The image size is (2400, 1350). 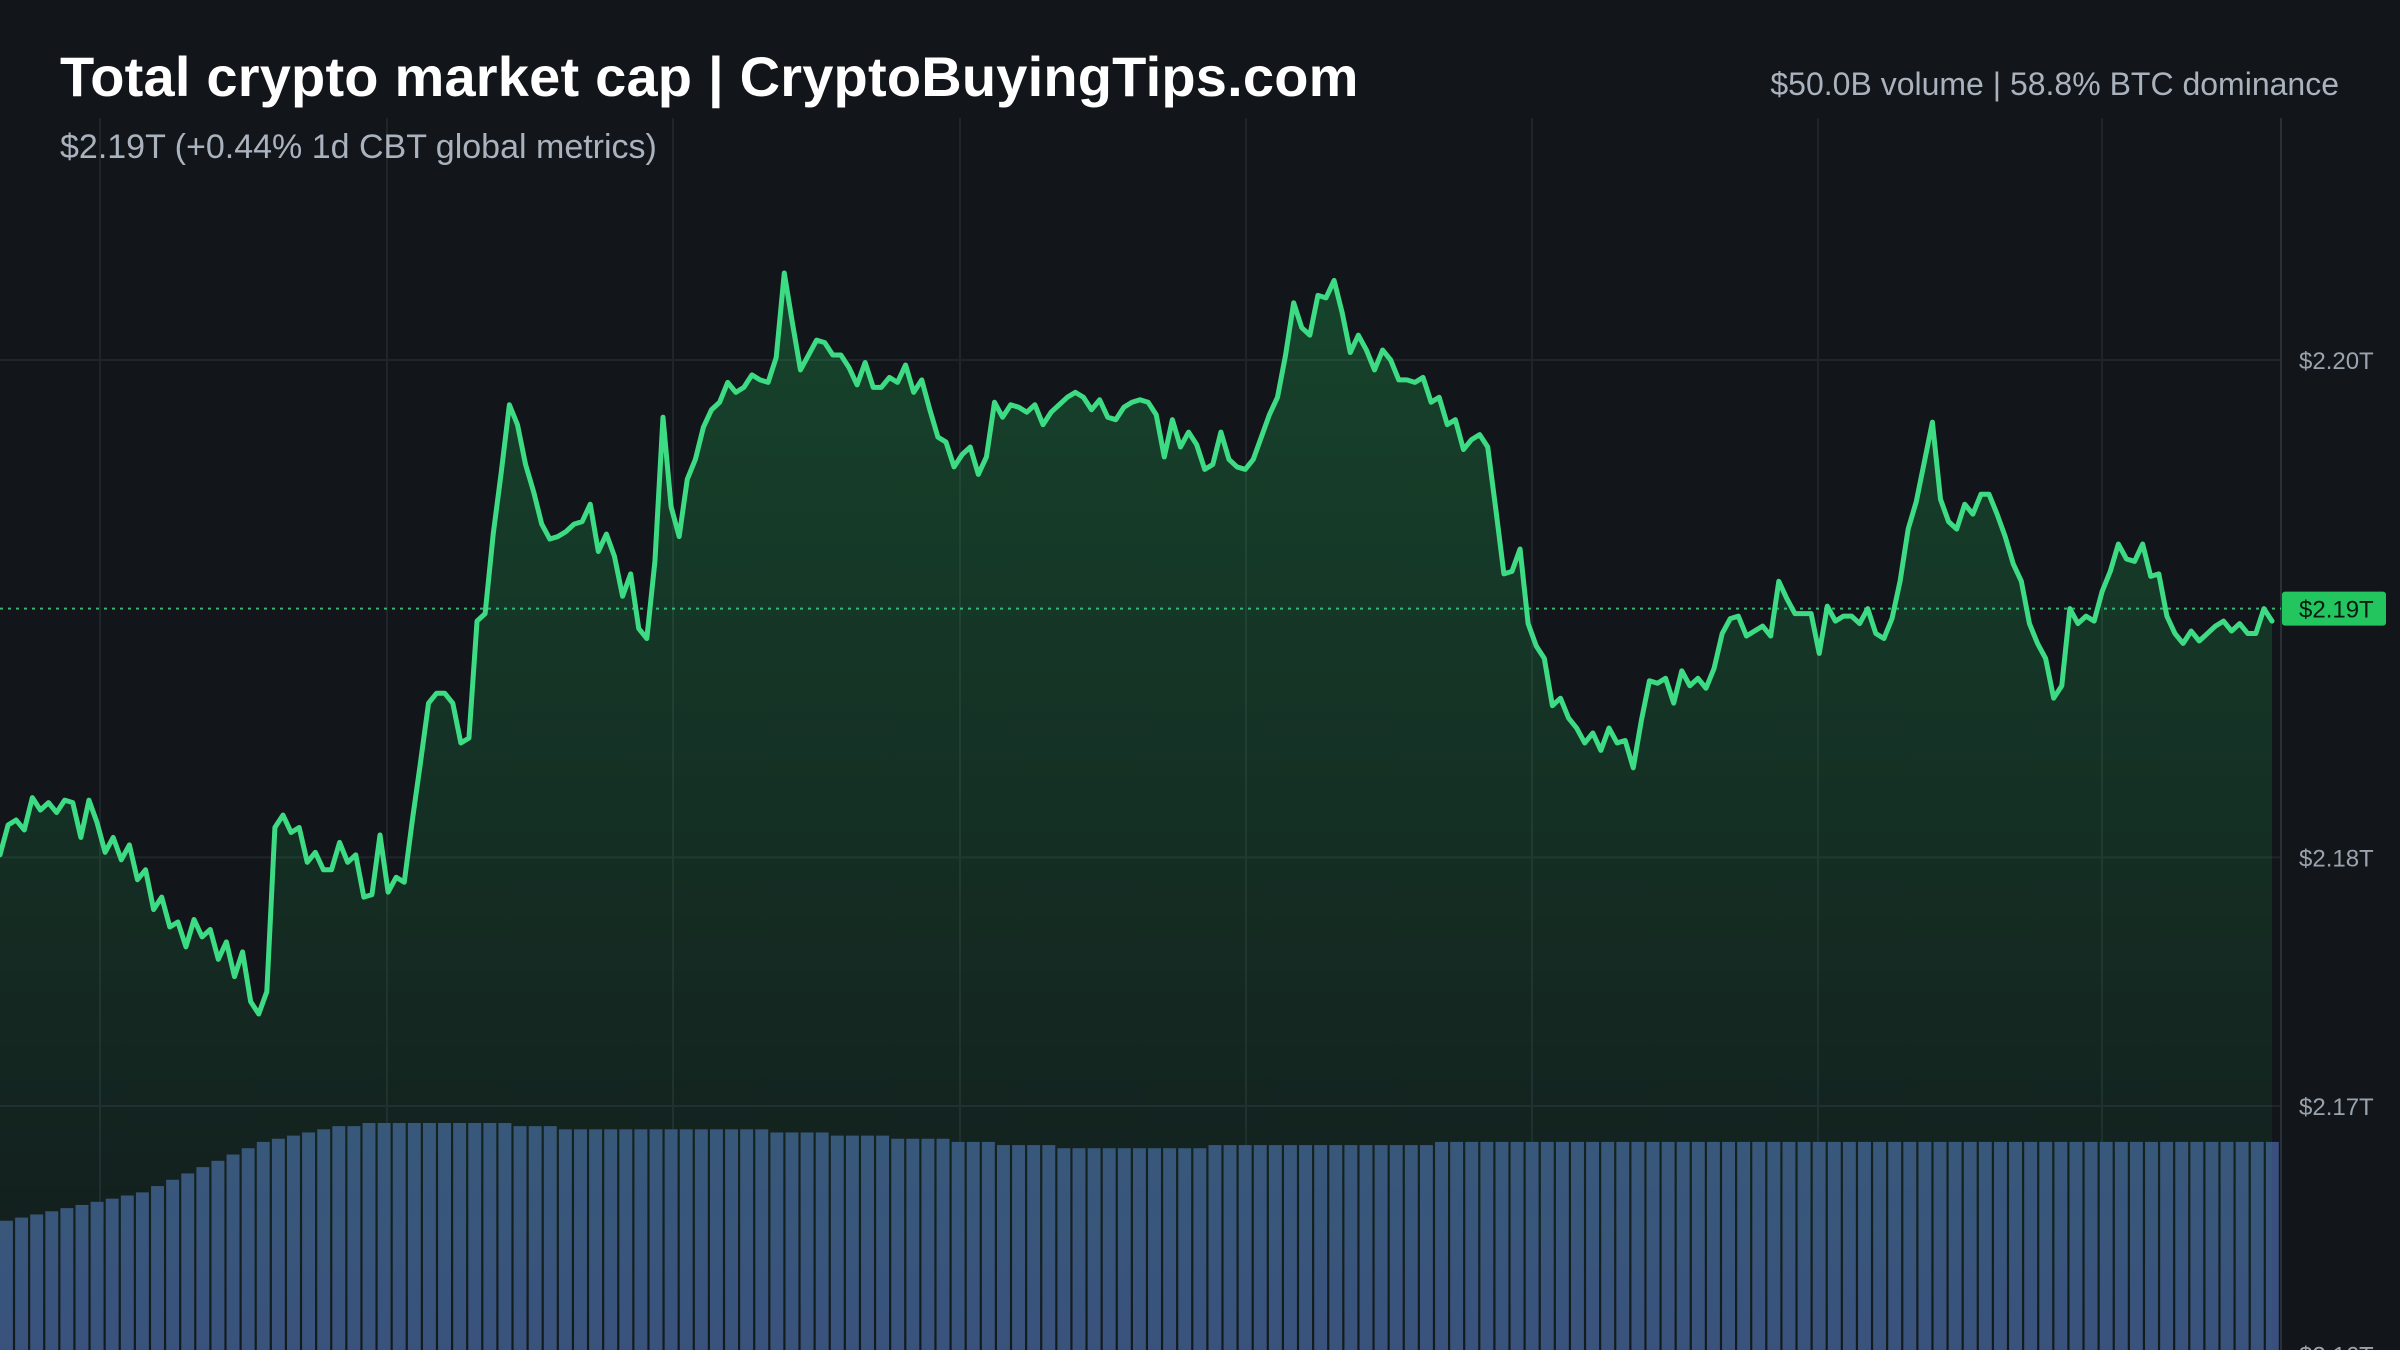 What do you see at coordinates (2336, 1346) in the screenshot?
I see `y-tick-label: $2.16T` at bounding box center [2336, 1346].